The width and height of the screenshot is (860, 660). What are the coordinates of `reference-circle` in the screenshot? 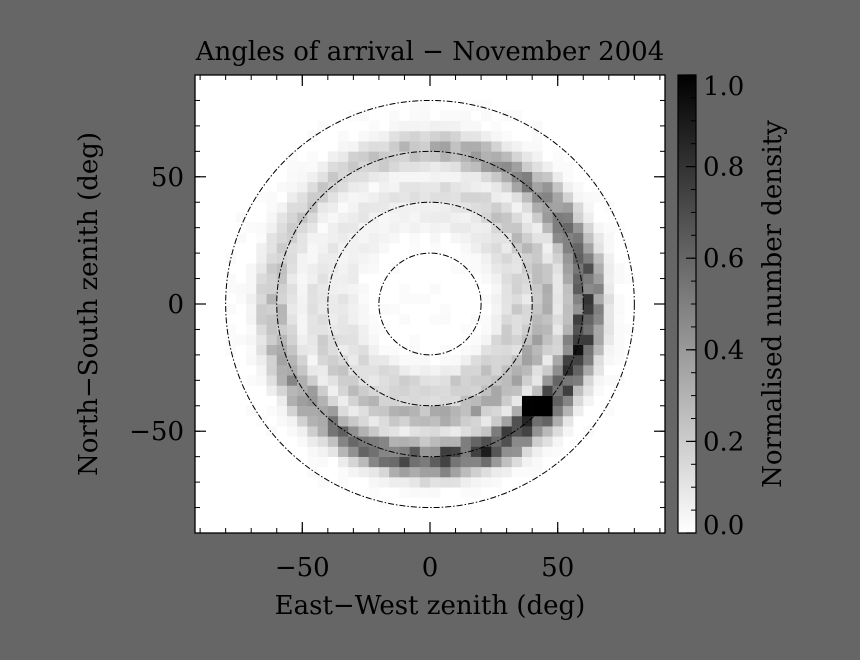 It's located at (430, 304).